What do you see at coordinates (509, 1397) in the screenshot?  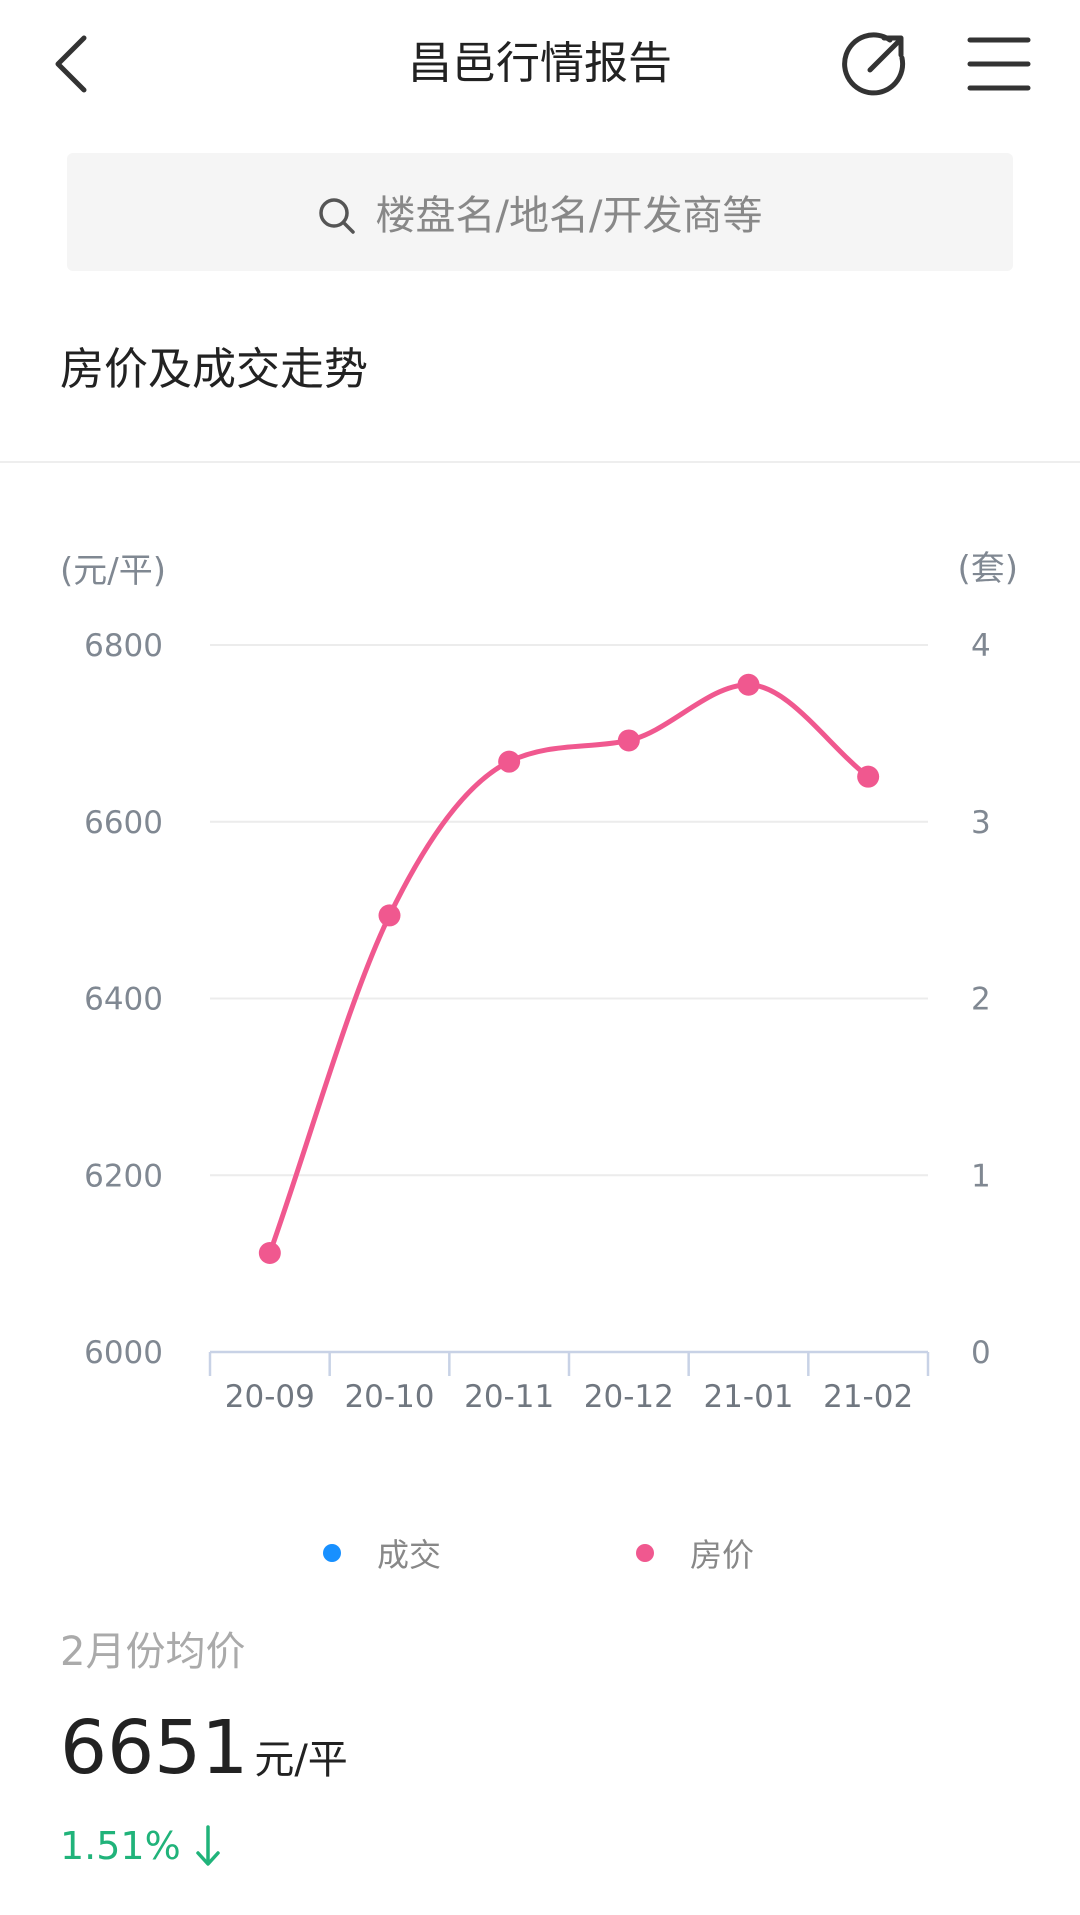 I see `x-tick-label: 20-11` at bounding box center [509, 1397].